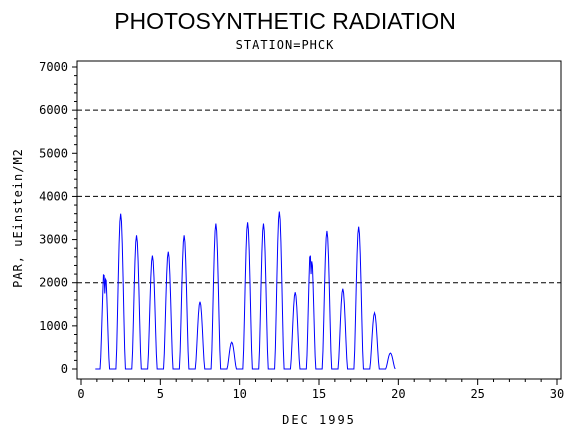 The width and height of the screenshot is (570, 430). What do you see at coordinates (53, 196) in the screenshot?
I see `y-tick-label: 4000` at bounding box center [53, 196].